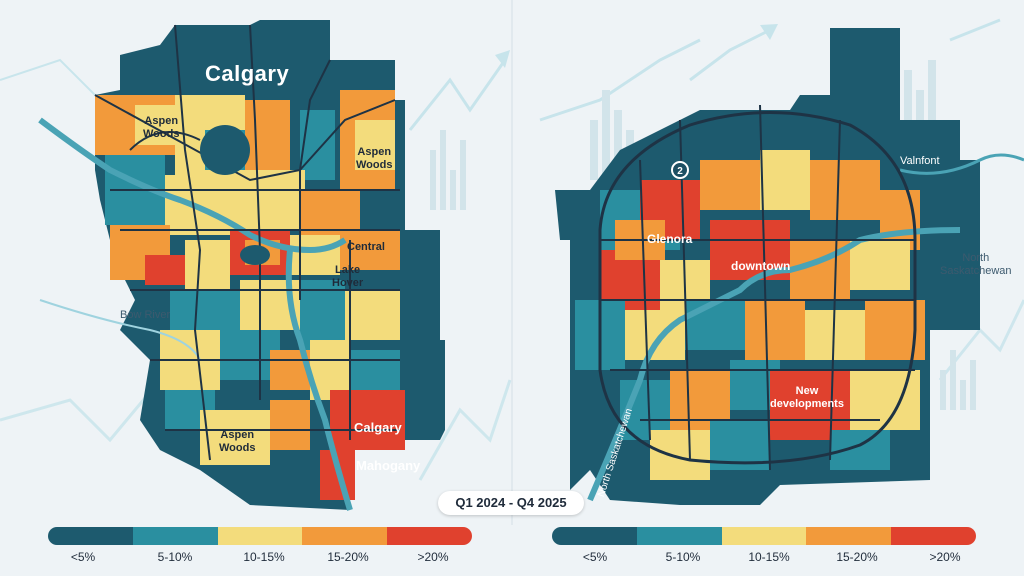 This screenshot has width=1024, height=576. I want to click on label-downtown: downtown, so click(761, 266).